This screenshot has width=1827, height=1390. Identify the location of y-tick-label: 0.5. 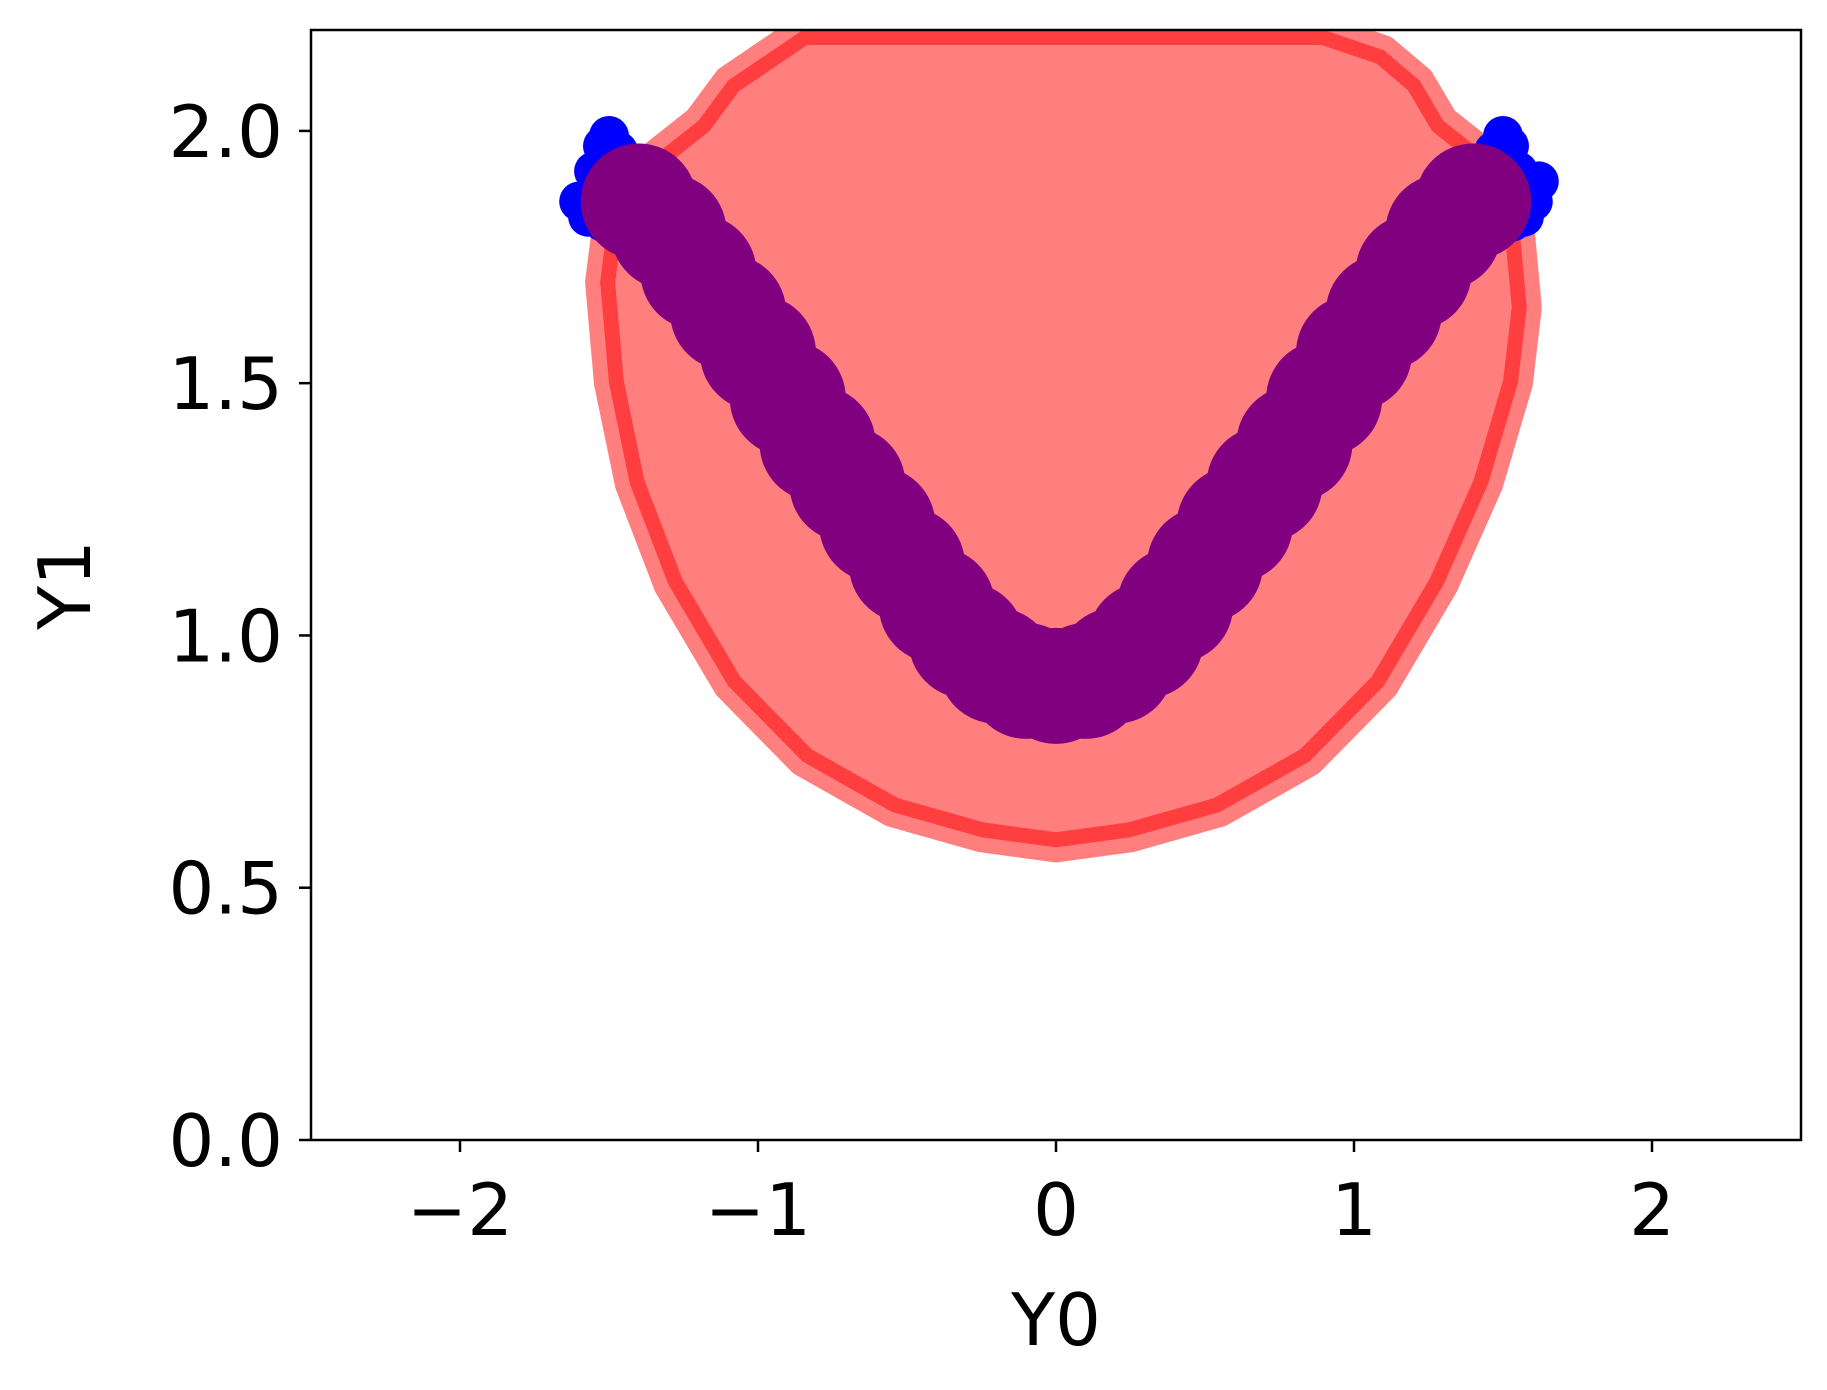
(225, 889).